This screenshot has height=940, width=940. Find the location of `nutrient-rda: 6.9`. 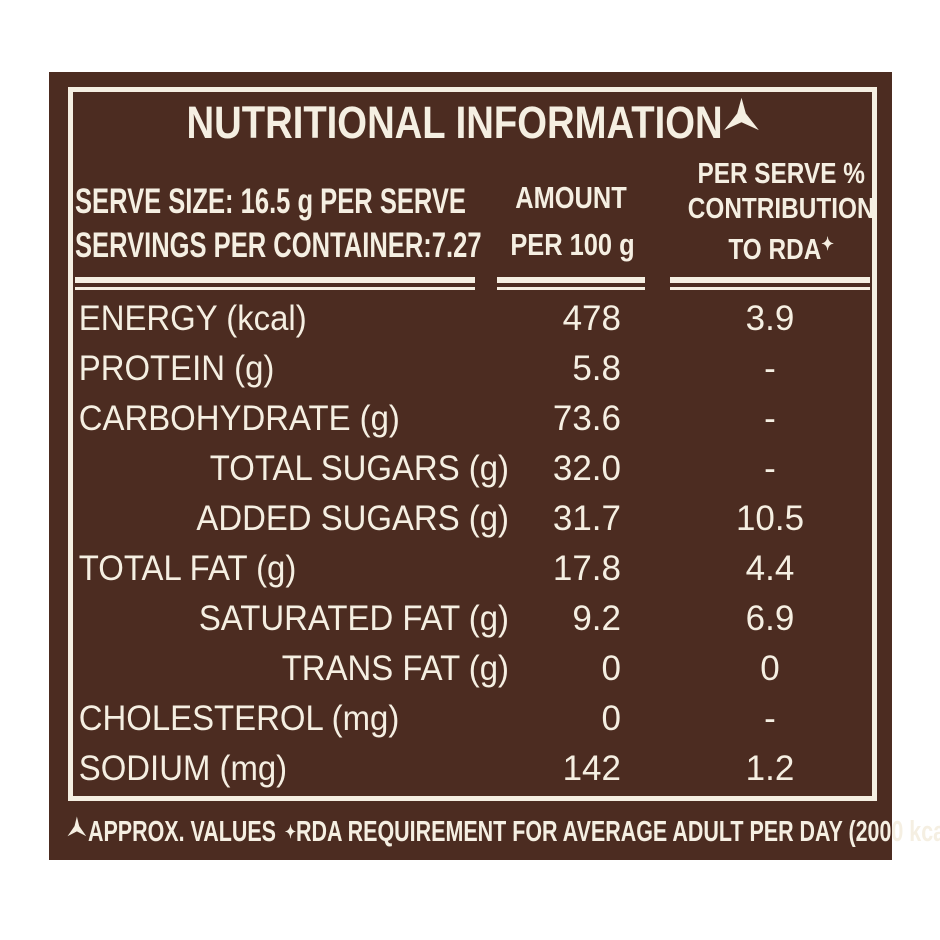

nutrient-rda: 6.9 is located at coordinates (770, 618).